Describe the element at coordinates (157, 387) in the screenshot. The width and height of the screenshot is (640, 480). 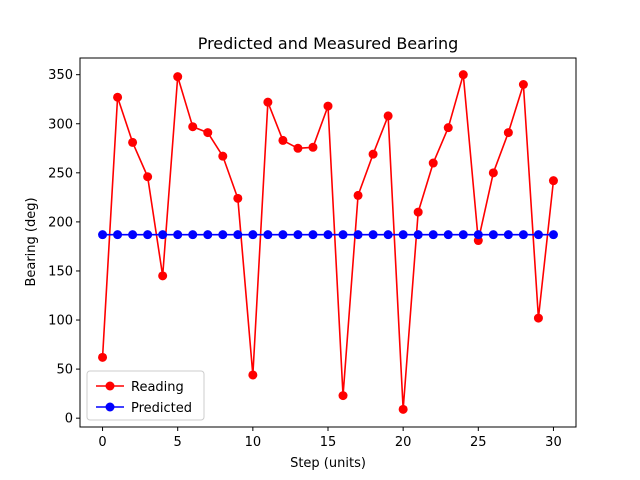
I see `legend-reading-label: Reading` at that location.